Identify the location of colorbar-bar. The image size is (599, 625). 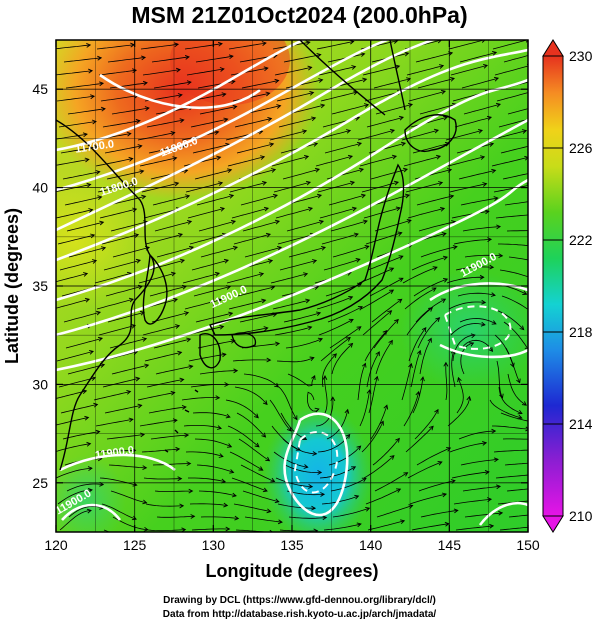
(553, 286).